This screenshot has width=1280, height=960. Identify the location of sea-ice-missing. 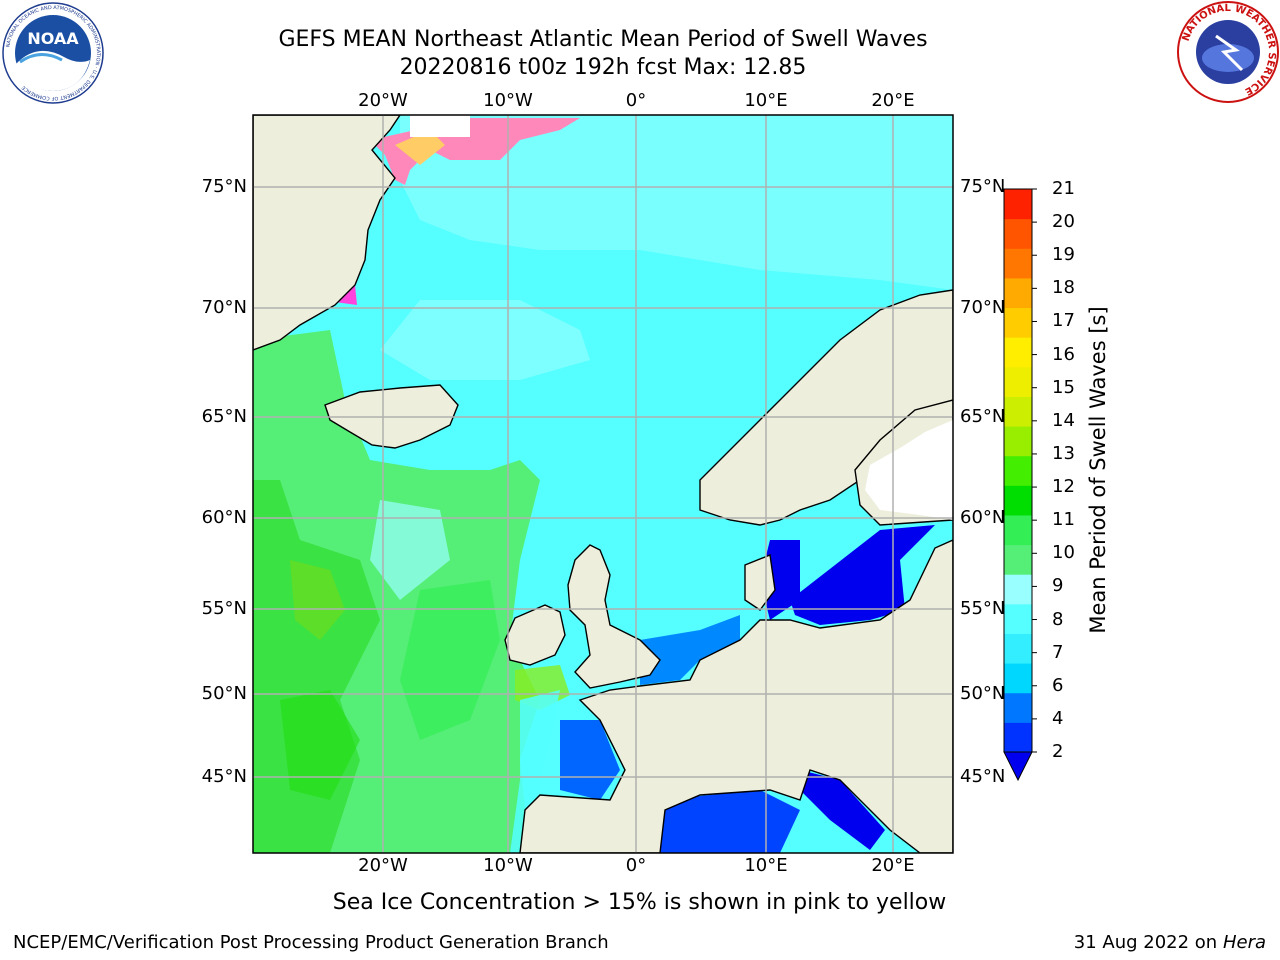
(440, 126).